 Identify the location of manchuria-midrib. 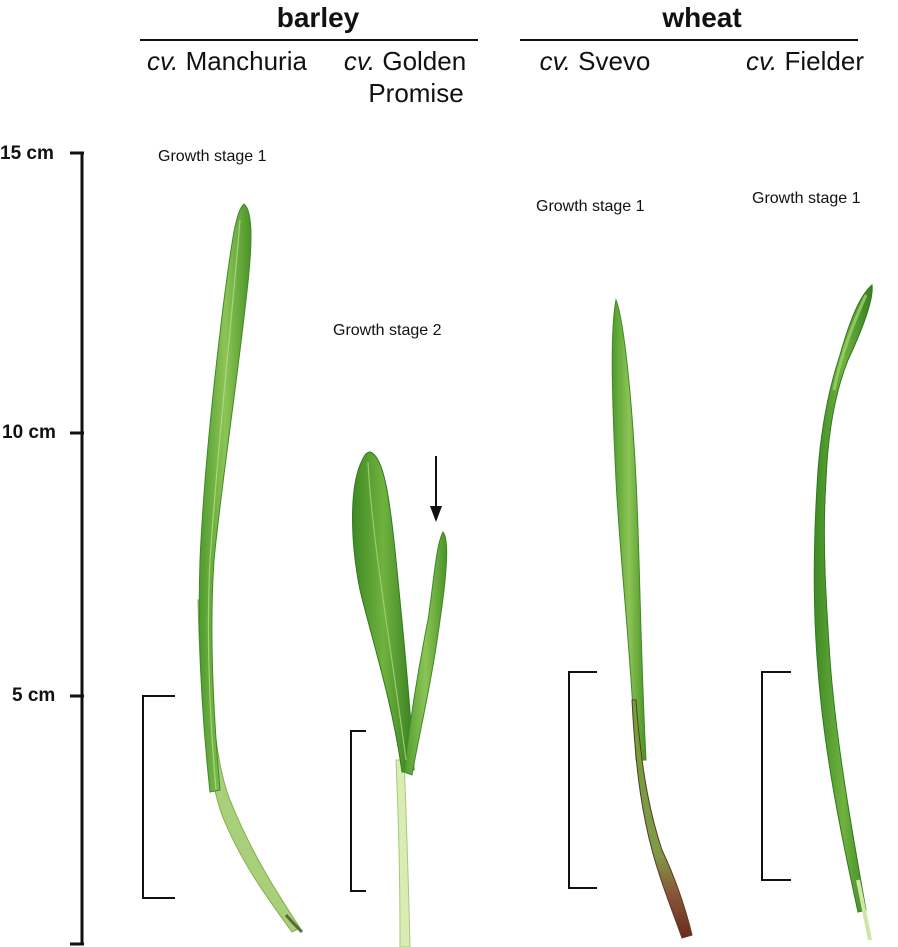
(224, 505).